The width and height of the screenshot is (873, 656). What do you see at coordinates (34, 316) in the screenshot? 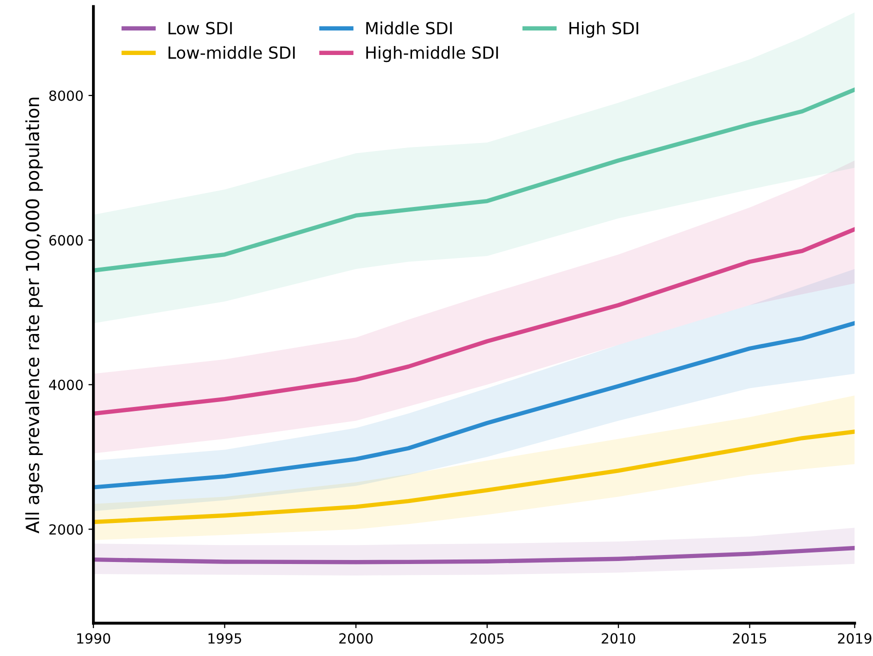
I see `y-axis-title: All ages prevalence rate per 100,000 population` at bounding box center [34, 316].